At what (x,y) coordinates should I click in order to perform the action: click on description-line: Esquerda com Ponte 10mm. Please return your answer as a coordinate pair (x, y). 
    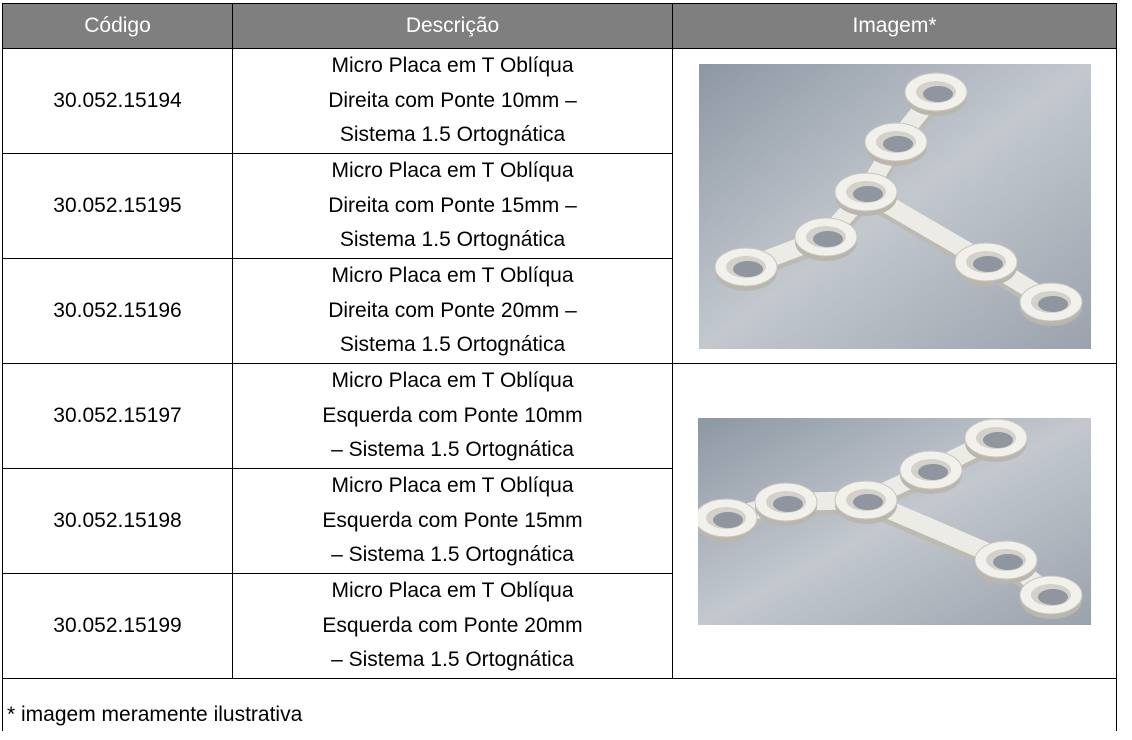
    Looking at the image, I should click on (452, 415).